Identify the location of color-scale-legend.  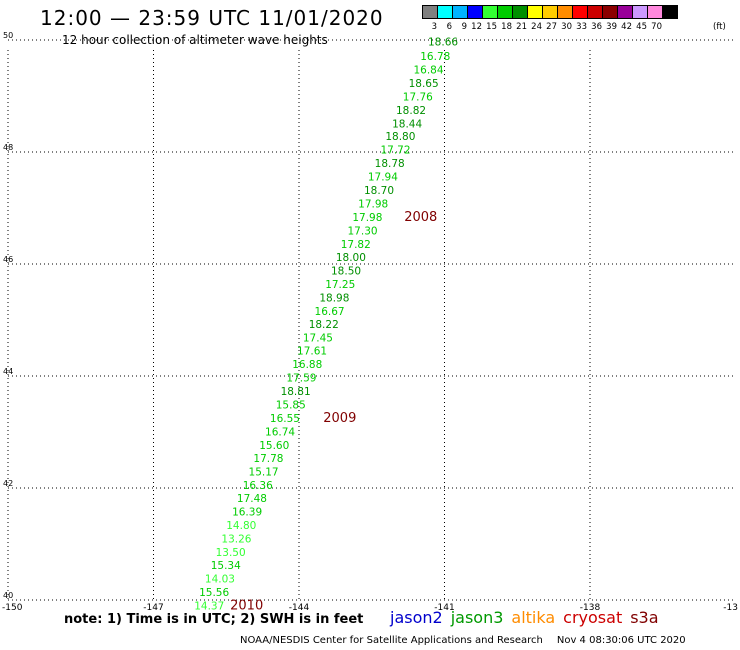
(550, 12).